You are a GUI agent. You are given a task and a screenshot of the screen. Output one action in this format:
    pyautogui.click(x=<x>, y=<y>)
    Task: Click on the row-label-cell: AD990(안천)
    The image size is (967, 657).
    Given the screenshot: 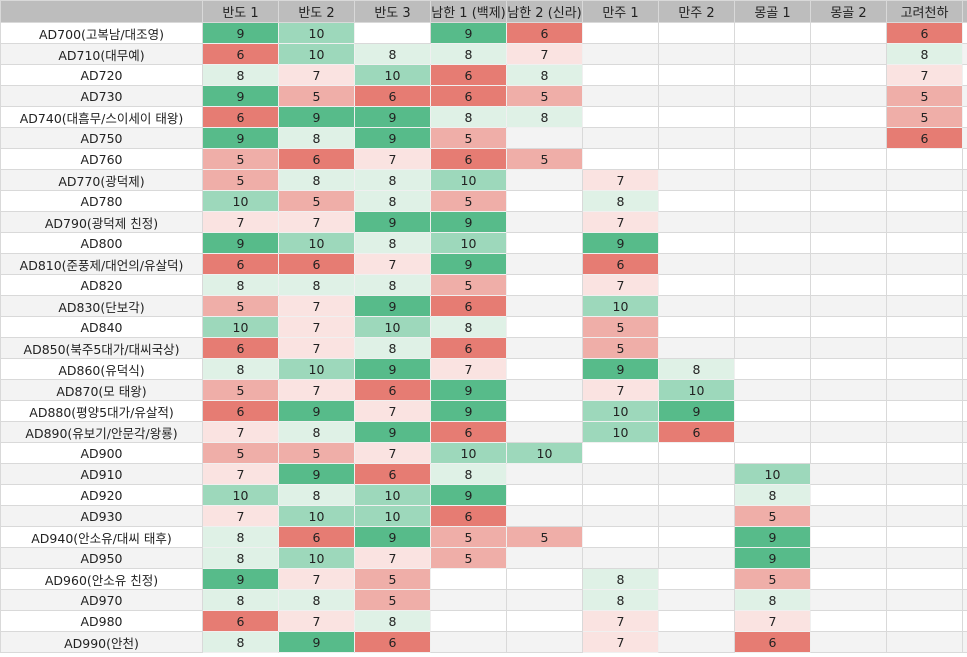 What is the action you would take?
    pyautogui.click(x=101, y=642)
    